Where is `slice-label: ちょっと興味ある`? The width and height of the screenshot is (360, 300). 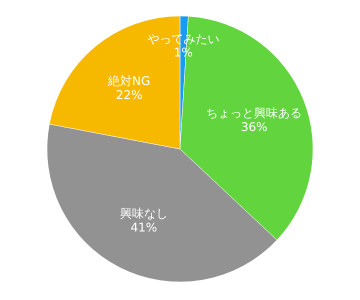 slice-label: ちょっと興味ある is located at coordinates (254, 113).